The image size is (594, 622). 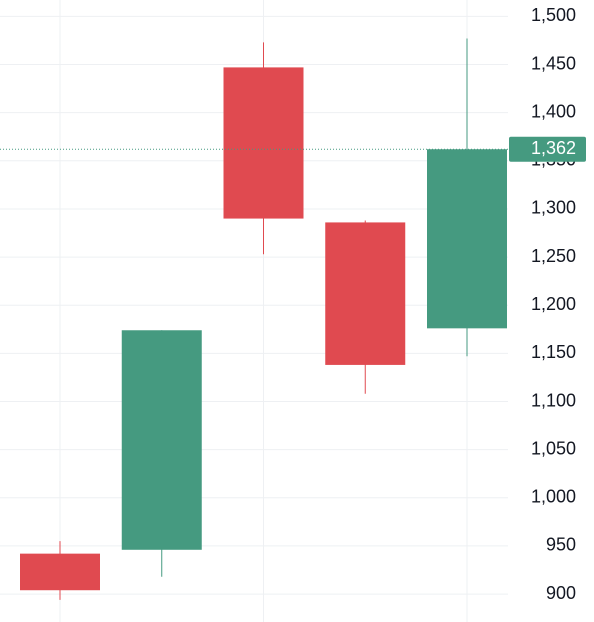 What do you see at coordinates (553, 352) in the screenshot?
I see `y-tick-label: 1,150` at bounding box center [553, 352].